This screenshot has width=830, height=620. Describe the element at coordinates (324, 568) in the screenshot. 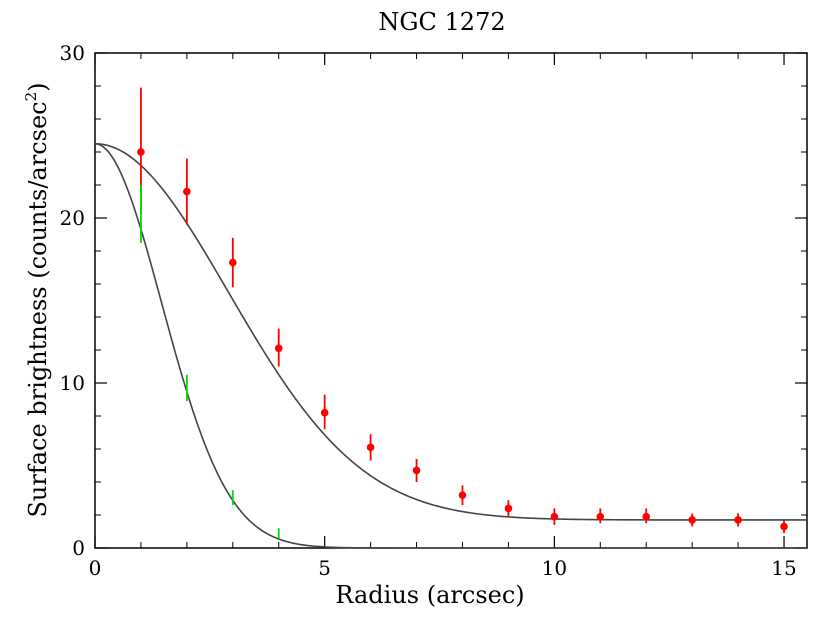

I see `x-tick-label: 5` at that location.